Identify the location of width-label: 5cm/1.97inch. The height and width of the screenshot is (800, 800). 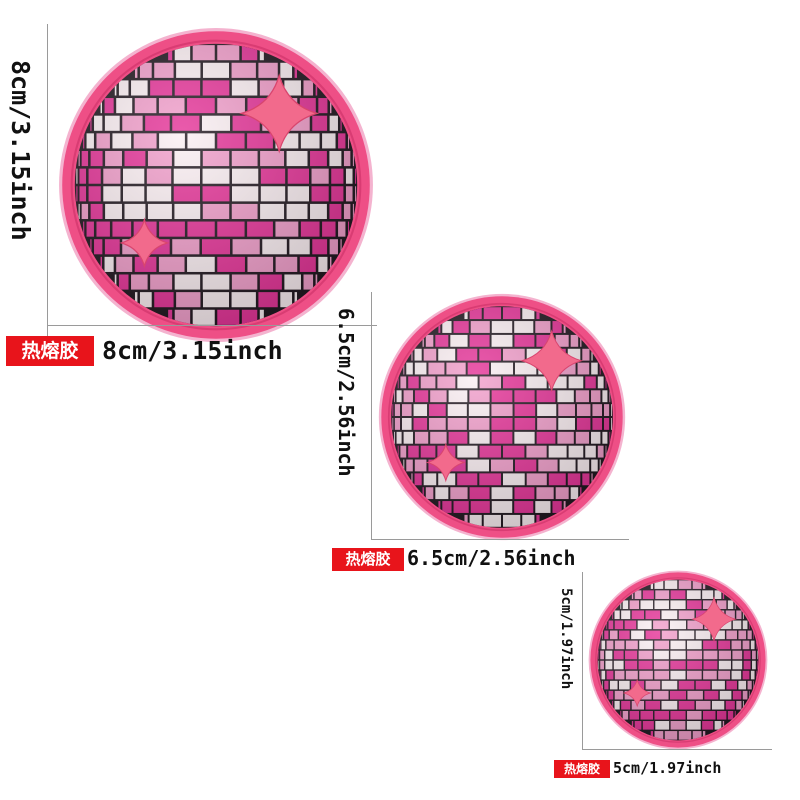
(667, 768).